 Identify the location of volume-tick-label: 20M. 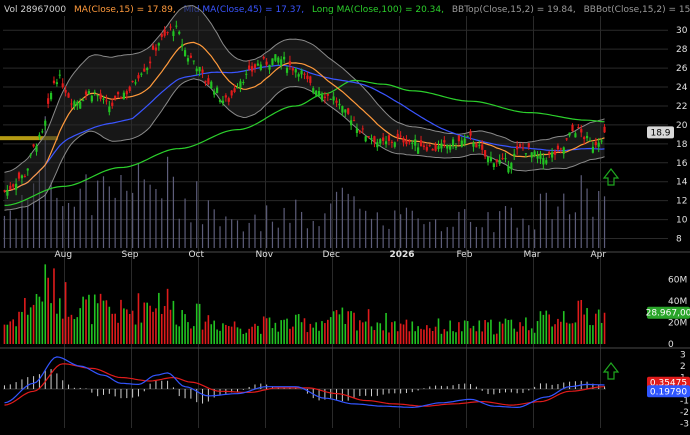
(677, 323).